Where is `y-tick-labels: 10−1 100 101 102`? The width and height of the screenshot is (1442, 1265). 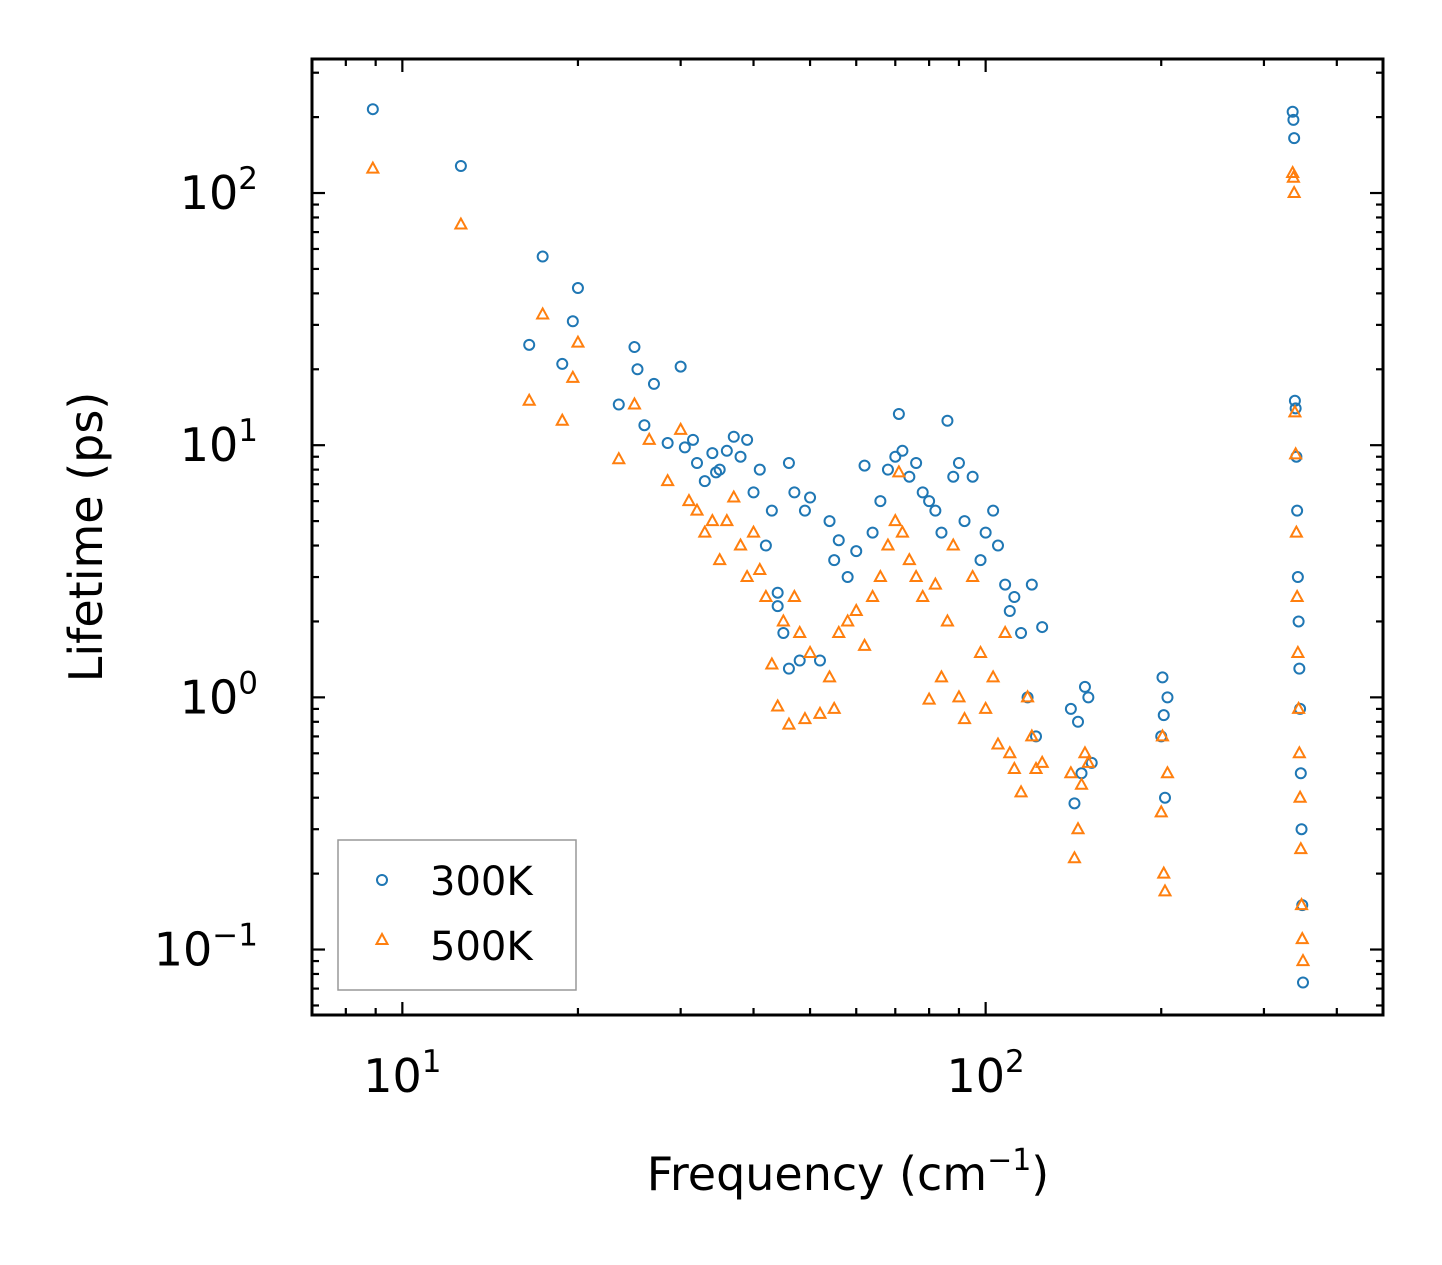
y-tick-labels: 10−1 100 101 102 is located at coordinates (206, 569).